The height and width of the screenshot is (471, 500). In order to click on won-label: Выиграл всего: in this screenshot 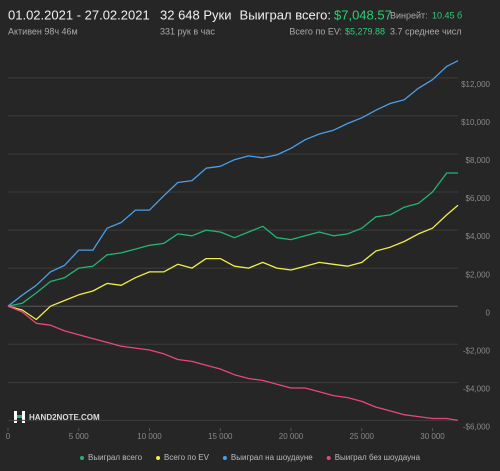, I will do `click(285, 14)`.